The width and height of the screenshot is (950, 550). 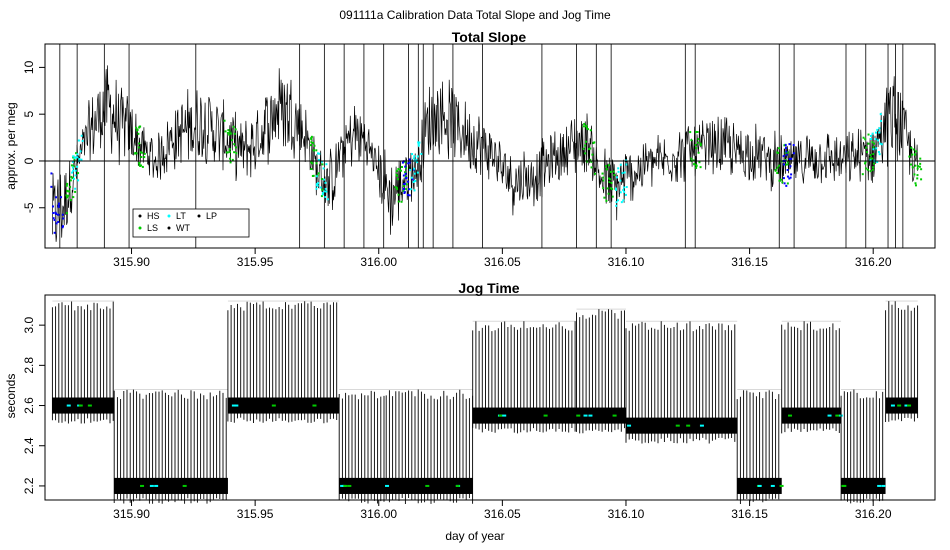 What do you see at coordinates (169, 228) in the screenshot?
I see `legend-marker-wt` at bounding box center [169, 228].